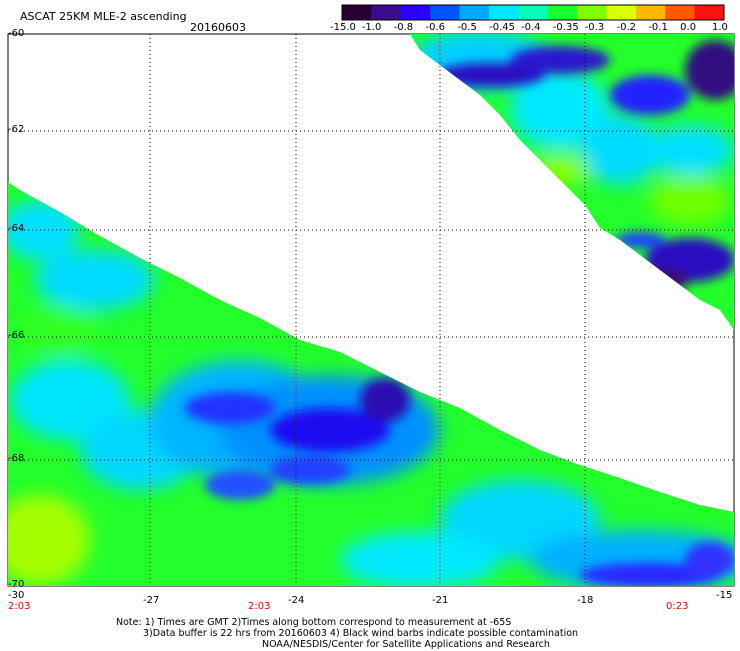  Describe the element at coordinates (594, 27) in the screenshot. I see `colorbar-label: -0.3` at that location.